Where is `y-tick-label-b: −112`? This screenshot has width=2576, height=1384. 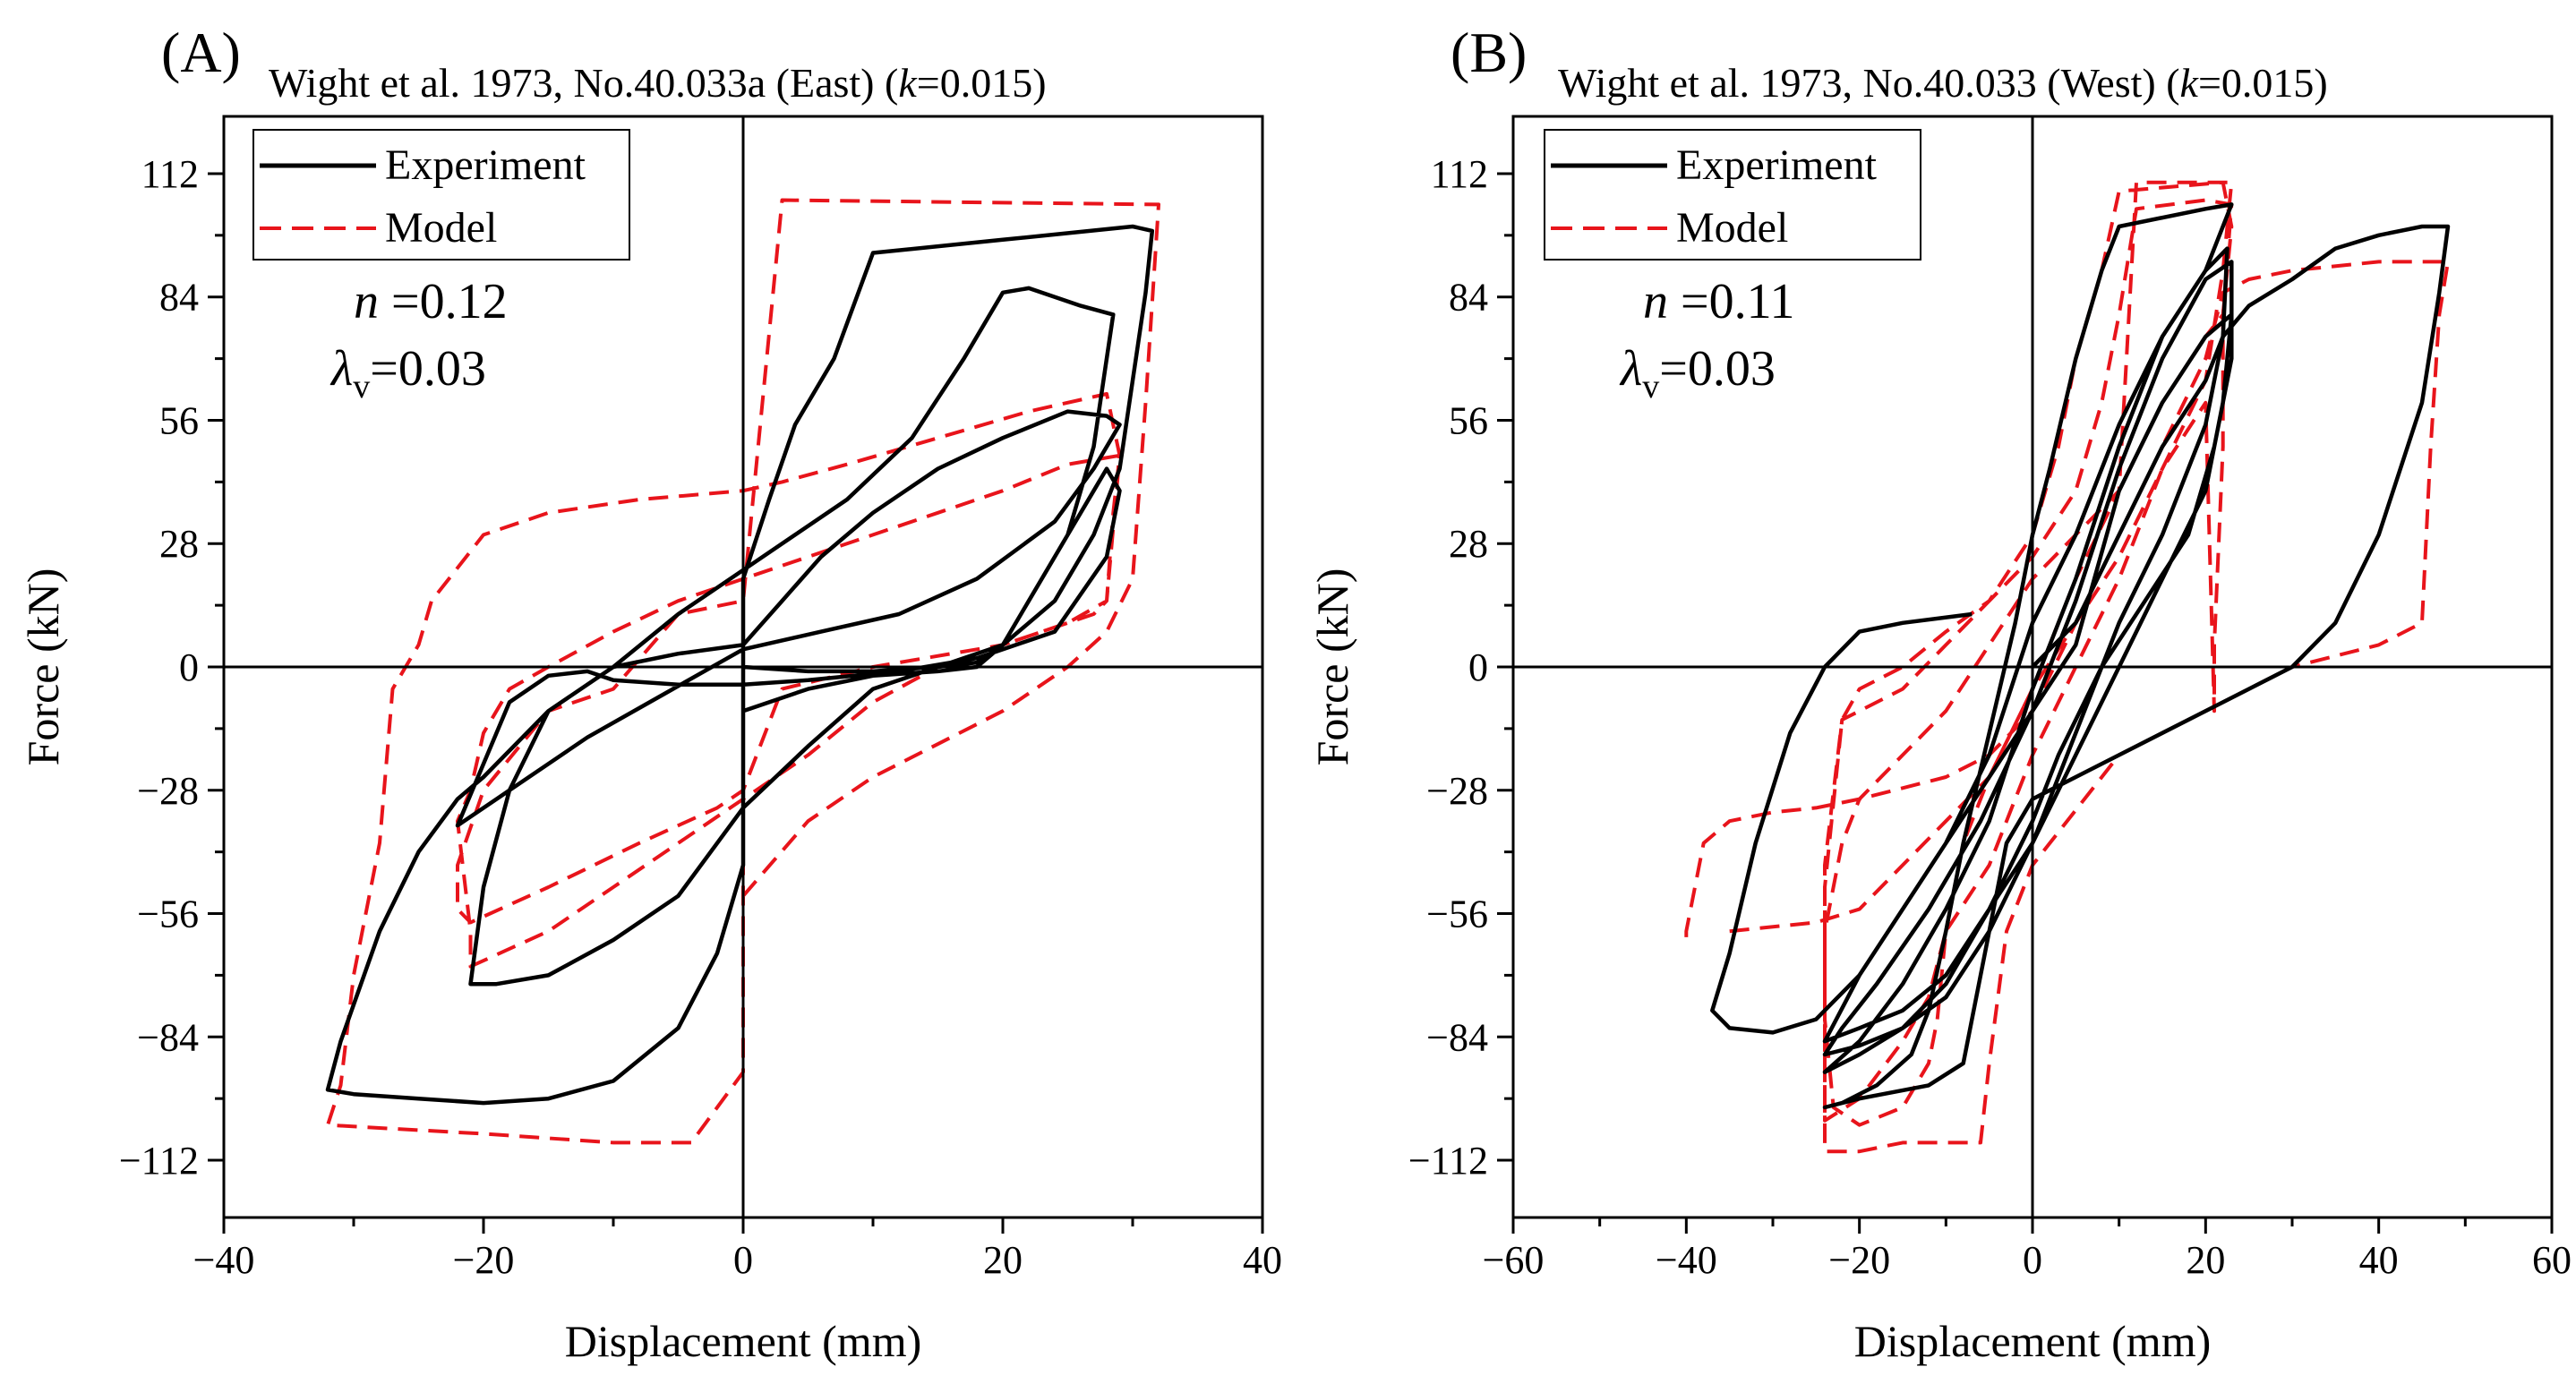 y-tick-label-b: −112 is located at coordinates (1448, 1161).